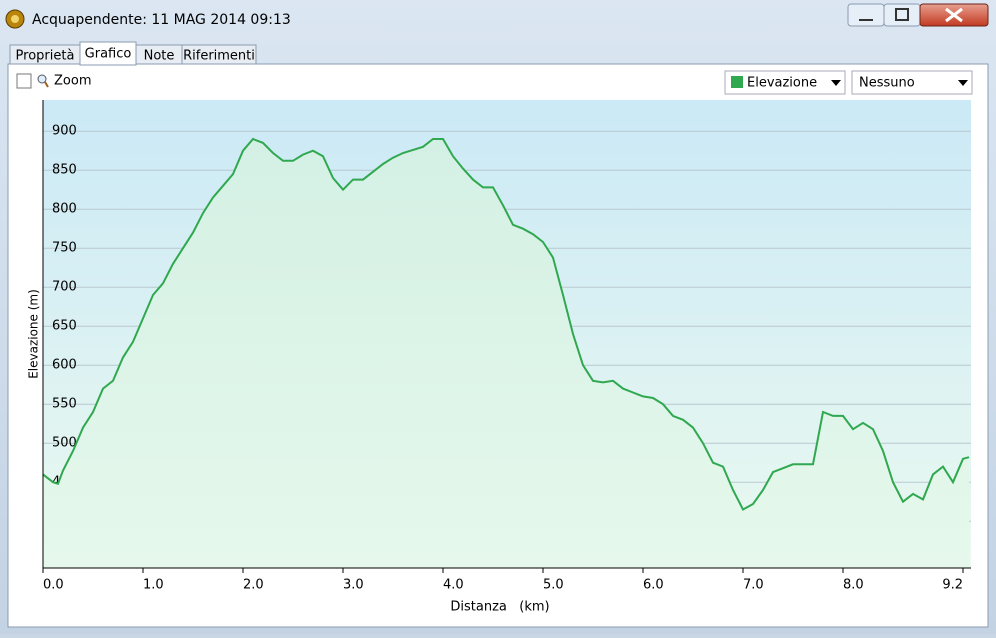 The image size is (996, 638). I want to click on zoom-icon, so click(42, 79).